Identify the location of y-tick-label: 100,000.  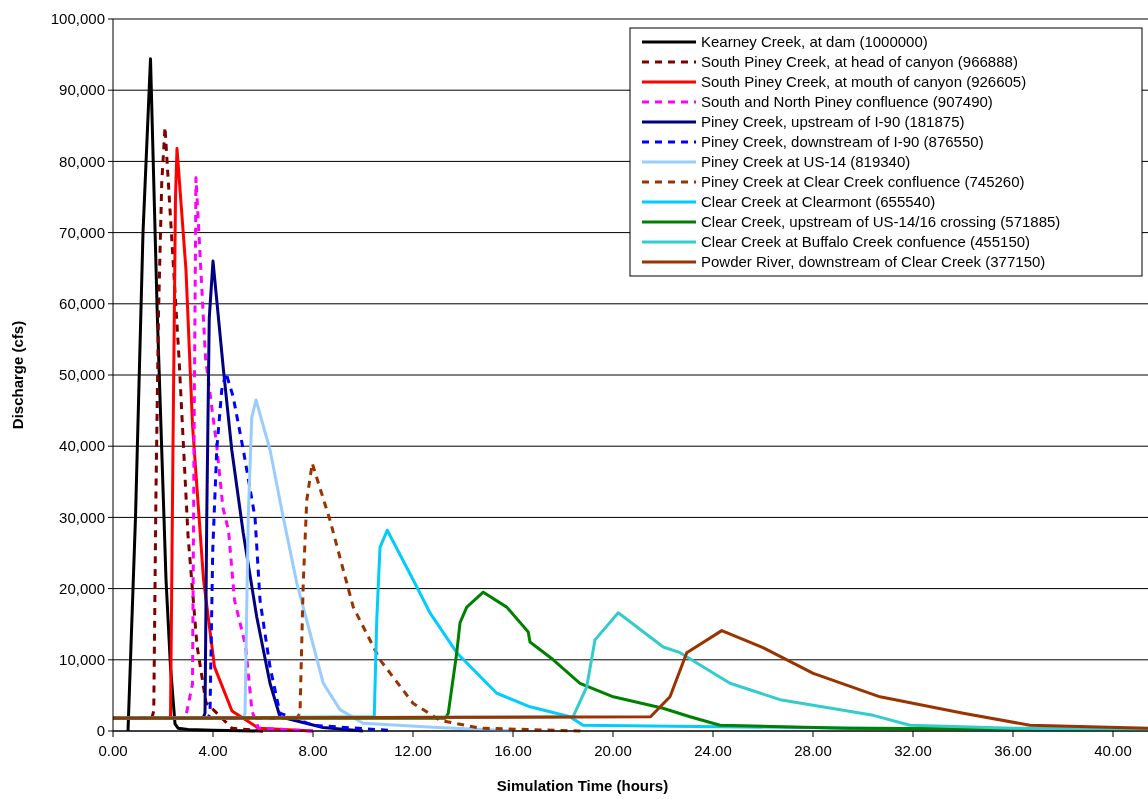
(77, 19).